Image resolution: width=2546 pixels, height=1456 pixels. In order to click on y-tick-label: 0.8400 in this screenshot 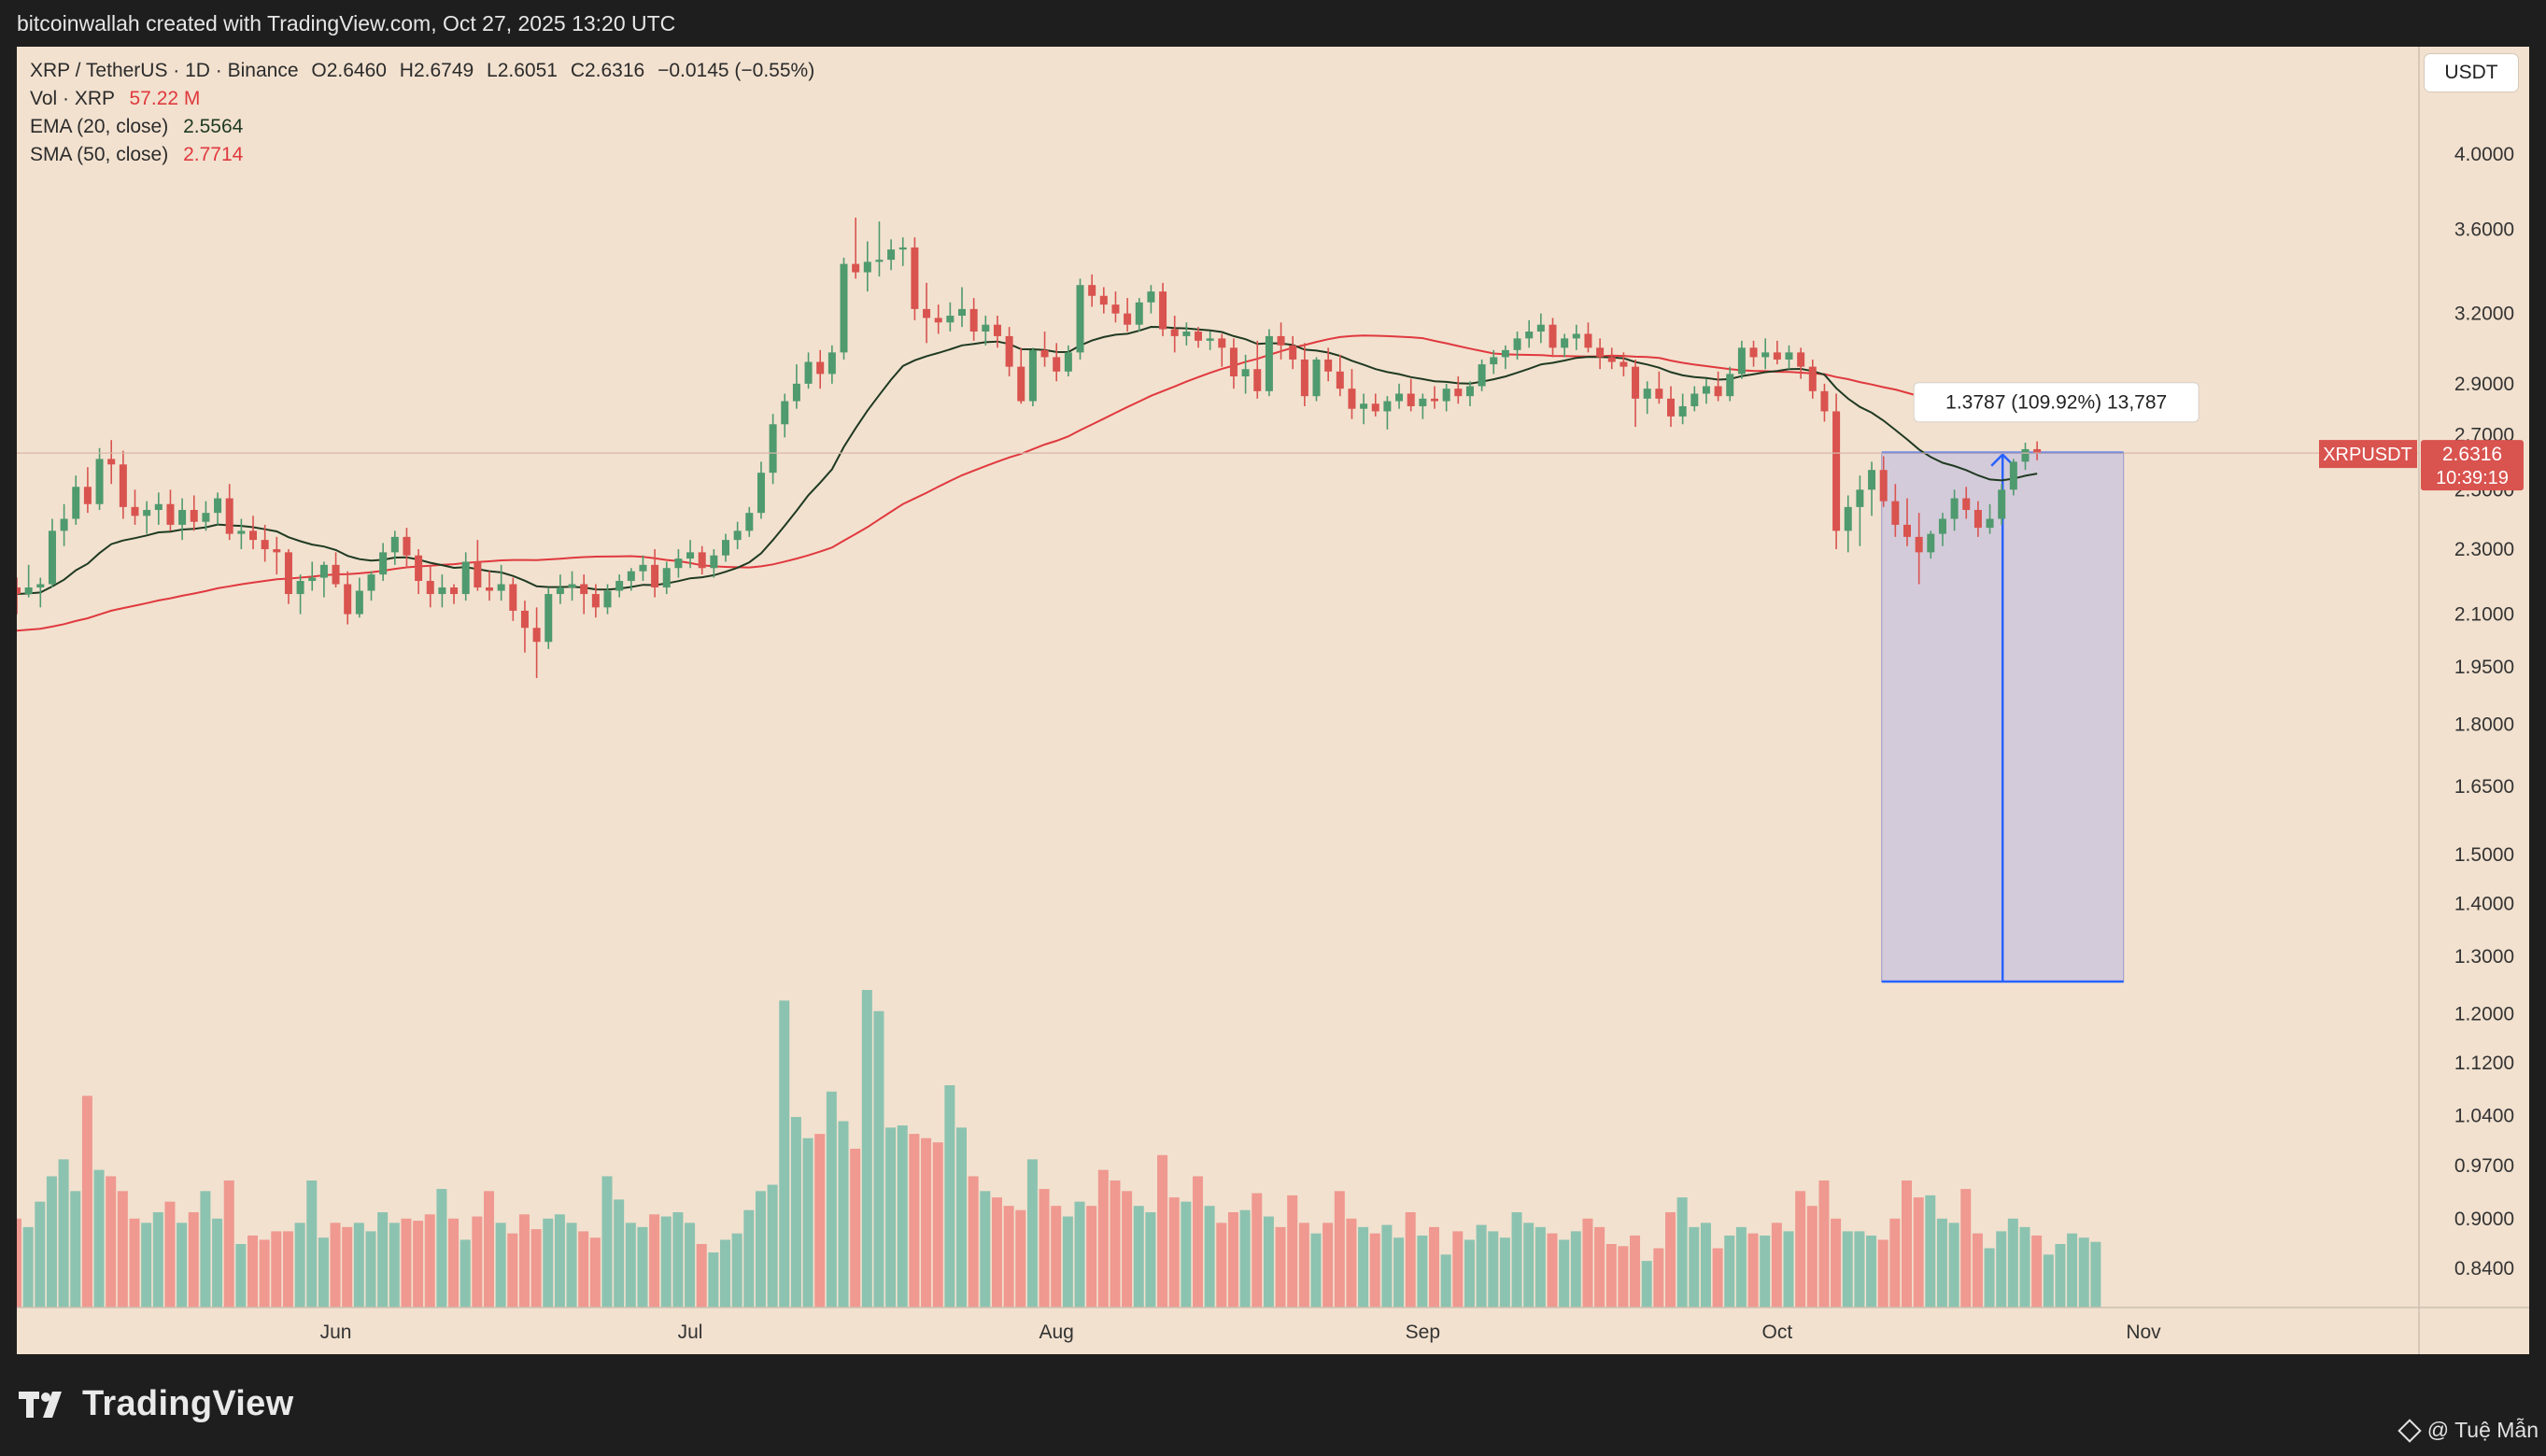, I will do `click(2484, 1268)`.